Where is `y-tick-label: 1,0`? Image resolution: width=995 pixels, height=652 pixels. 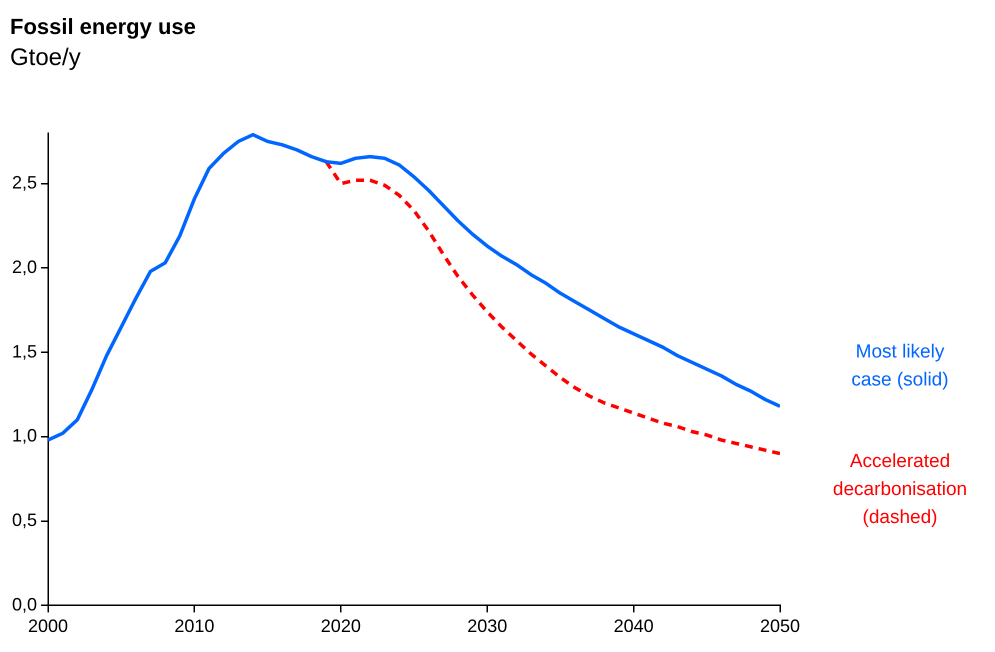
y-tick-label: 1,0 is located at coordinates (25, 436).